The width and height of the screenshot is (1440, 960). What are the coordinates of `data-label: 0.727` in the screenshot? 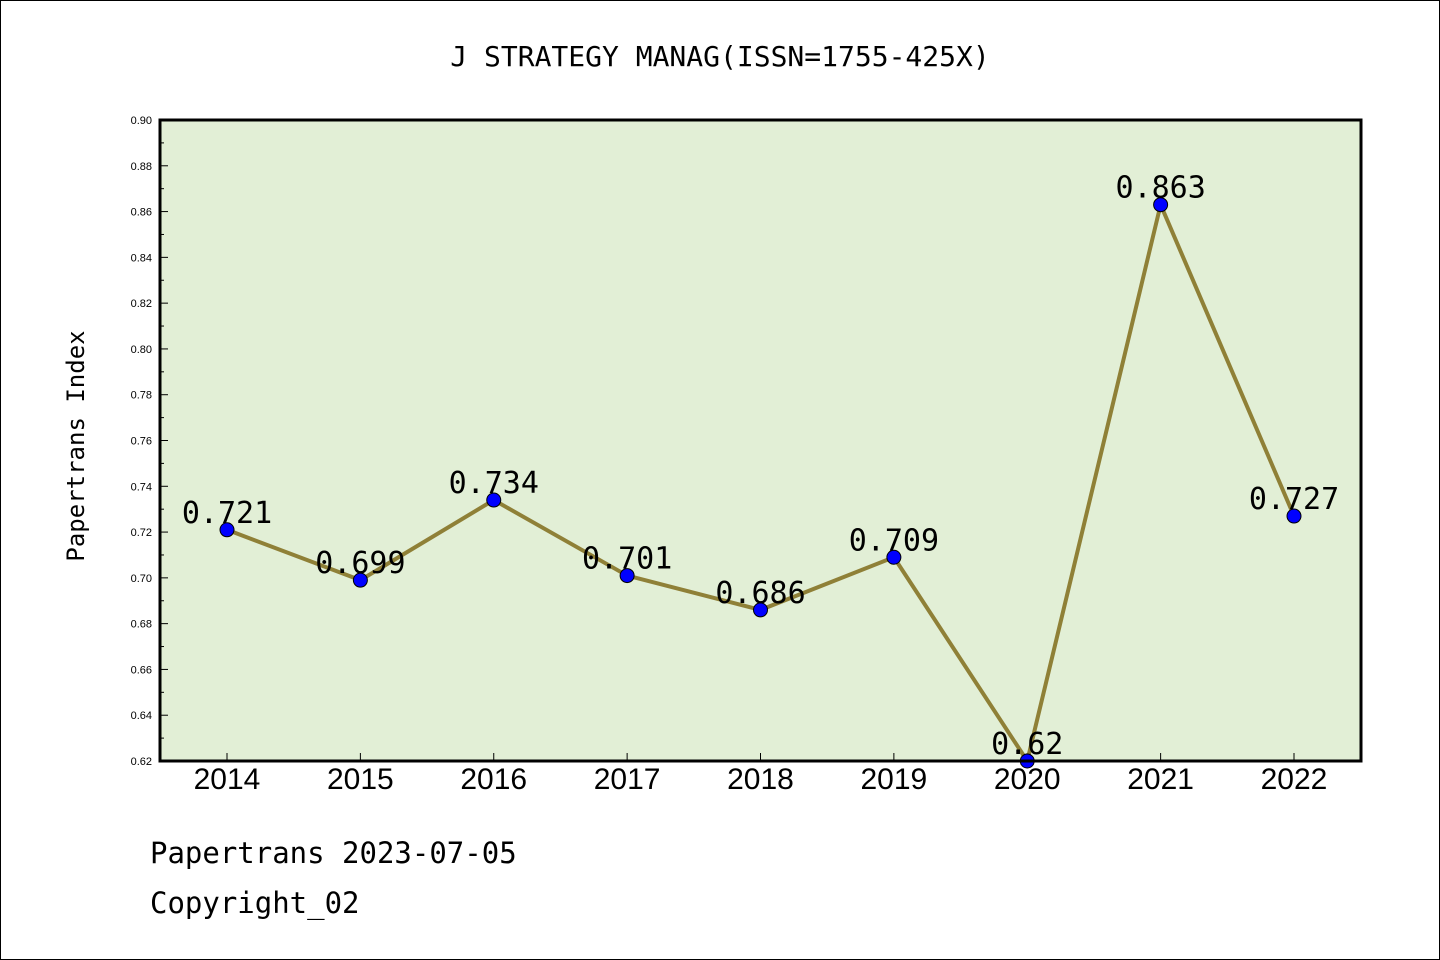 It's located at (1294, 499).